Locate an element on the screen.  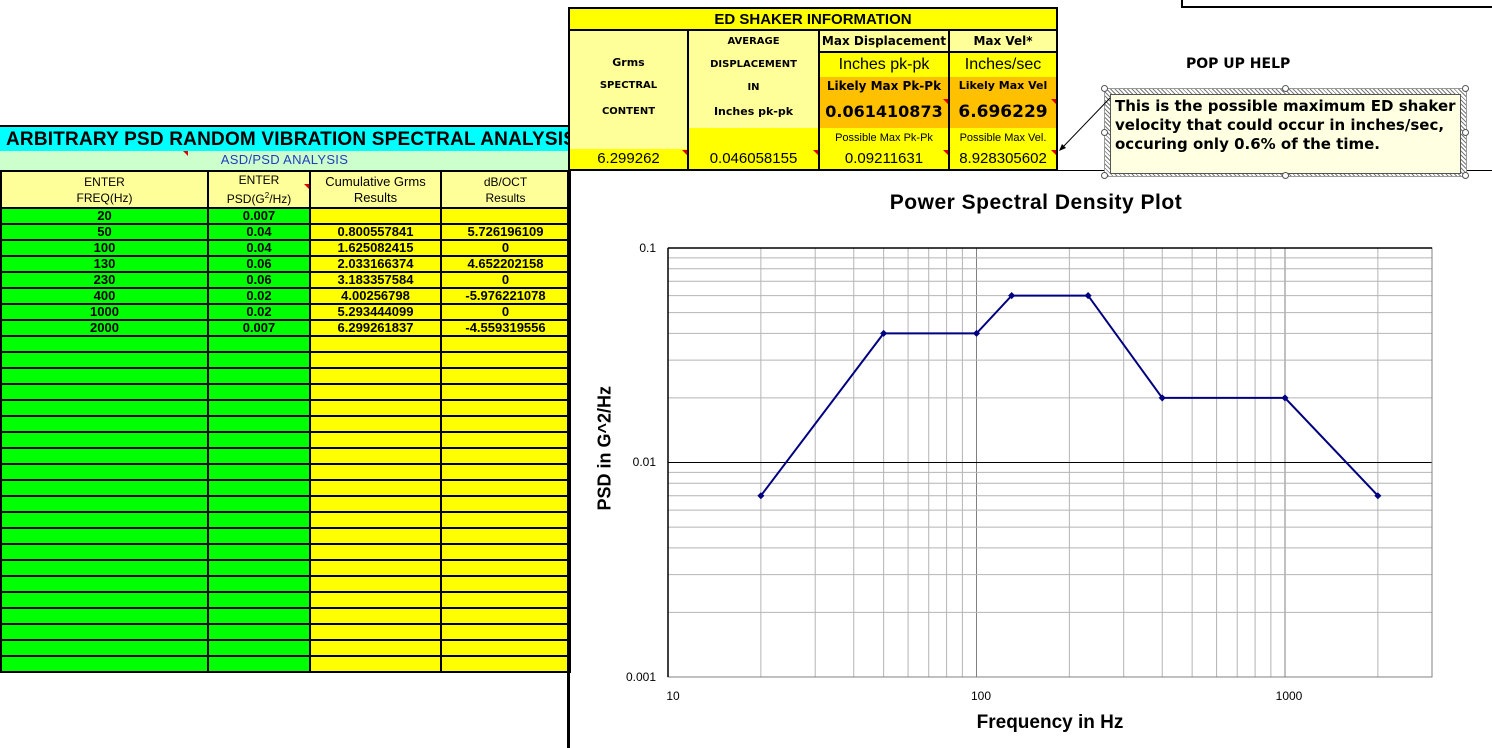
avg-disp-value: 0.046058155 is located at coordinates (753, 158).